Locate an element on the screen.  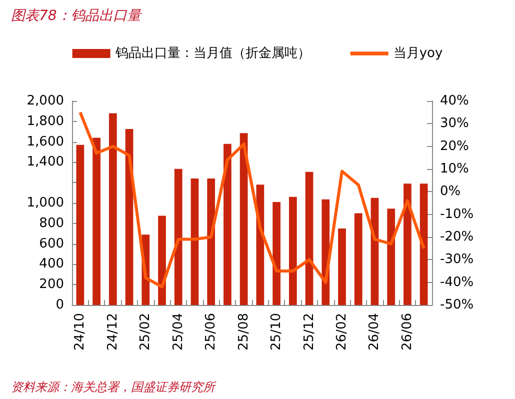
y-tick-label: 1,400 is located at coordinates (45, 162).